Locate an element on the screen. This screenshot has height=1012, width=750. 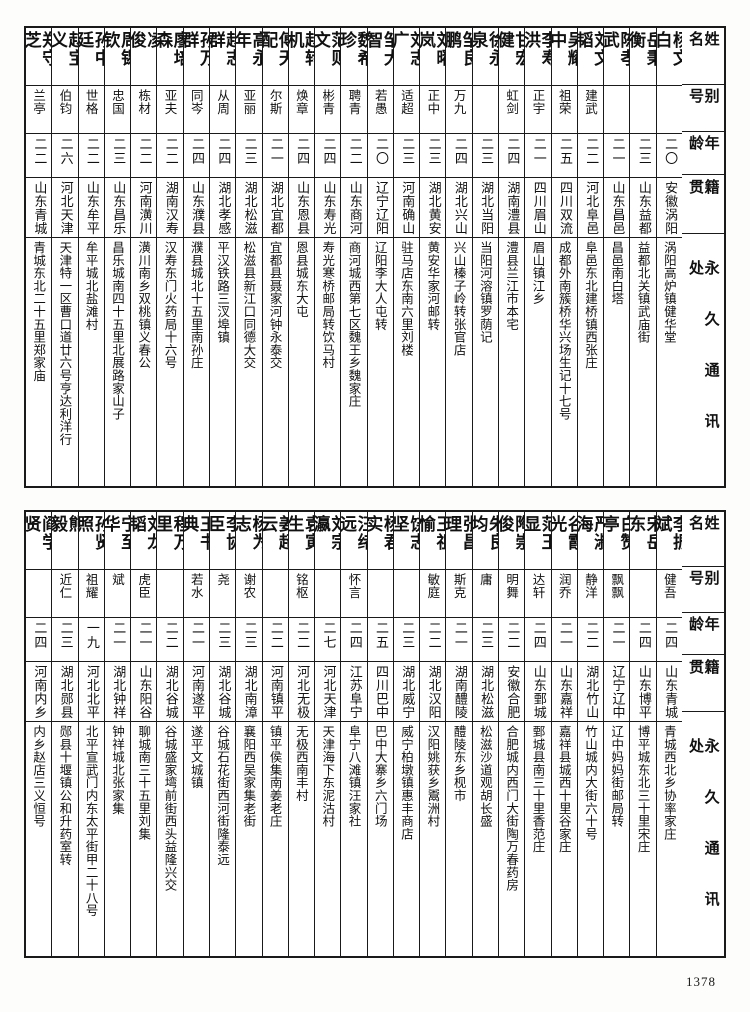
roster-entry: 傅天配 尔斯 二一 湖北宜都 宜都县聂家河钟永泰交 is located at coordinates (274, 257).